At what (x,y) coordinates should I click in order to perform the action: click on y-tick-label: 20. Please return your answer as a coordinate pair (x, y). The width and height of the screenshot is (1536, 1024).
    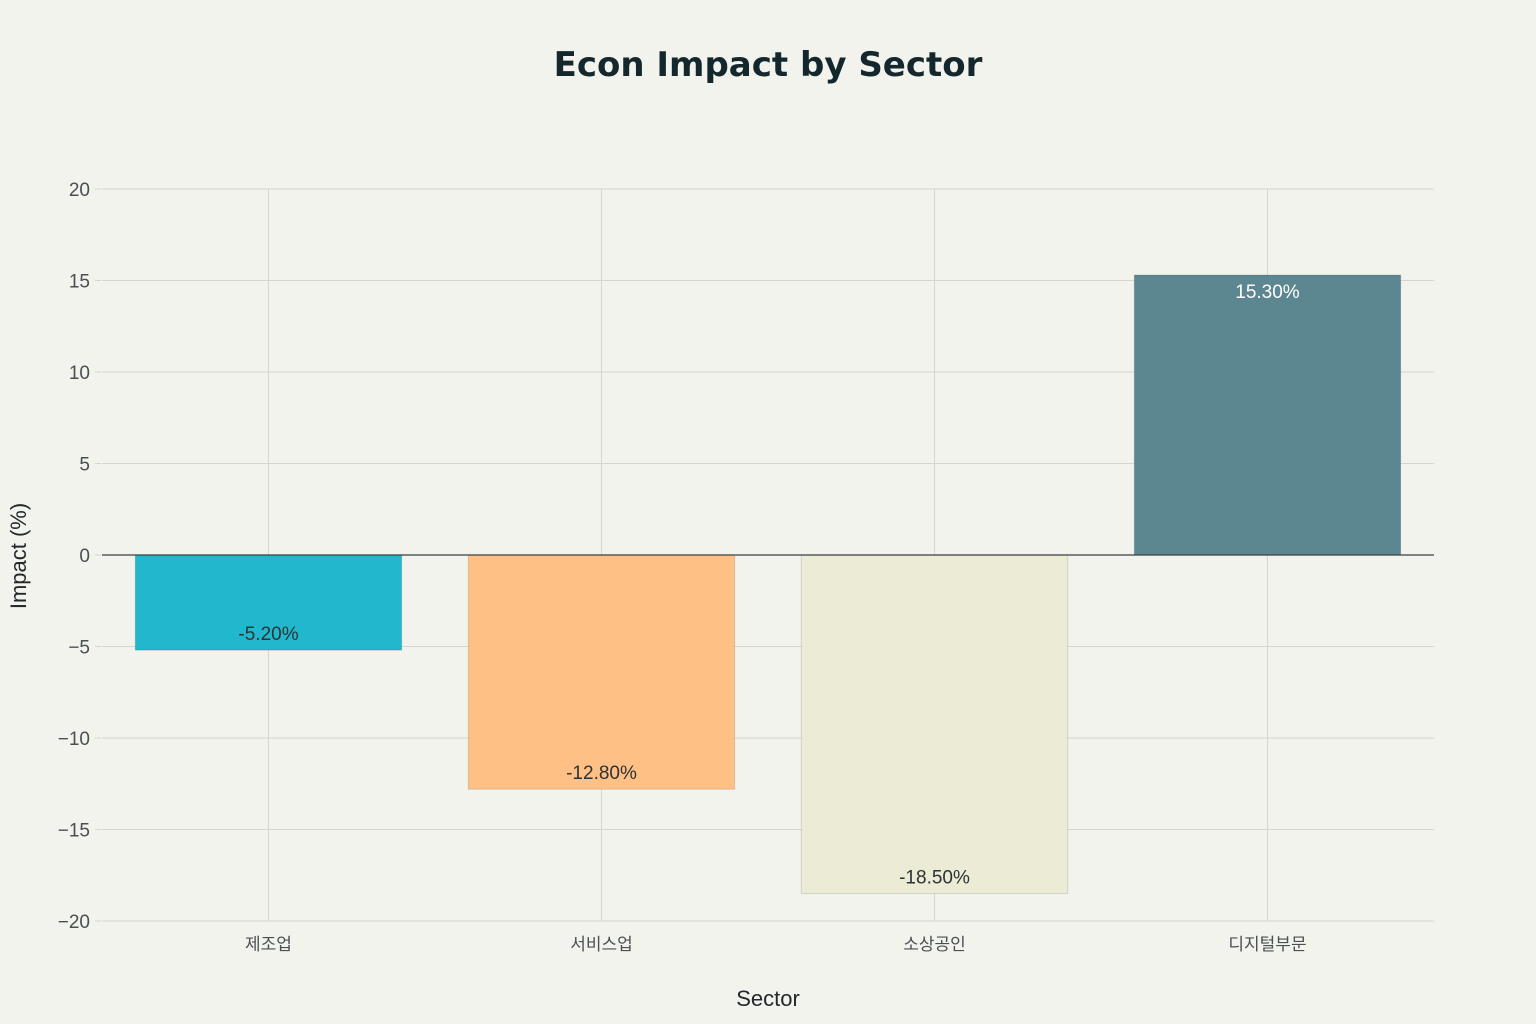
    Looking at the image, I should click on (79, 190).